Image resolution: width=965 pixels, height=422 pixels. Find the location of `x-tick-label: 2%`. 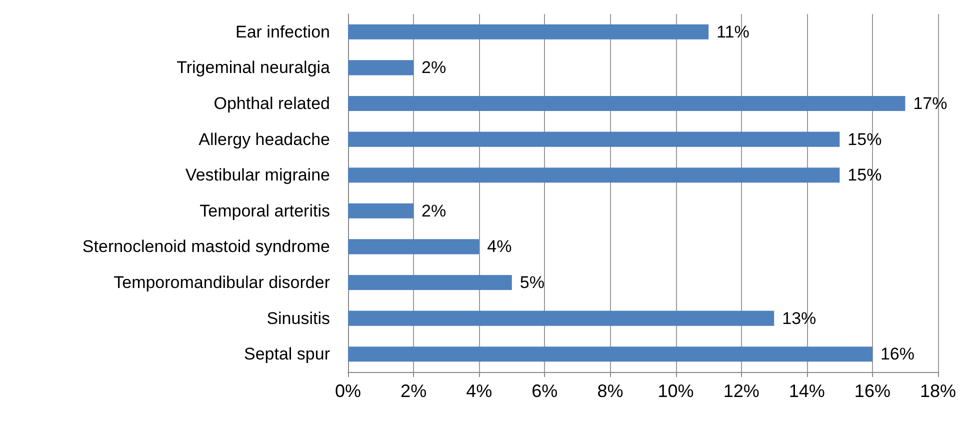

x-tick-label: 2% is located at coordinates (413, 391).